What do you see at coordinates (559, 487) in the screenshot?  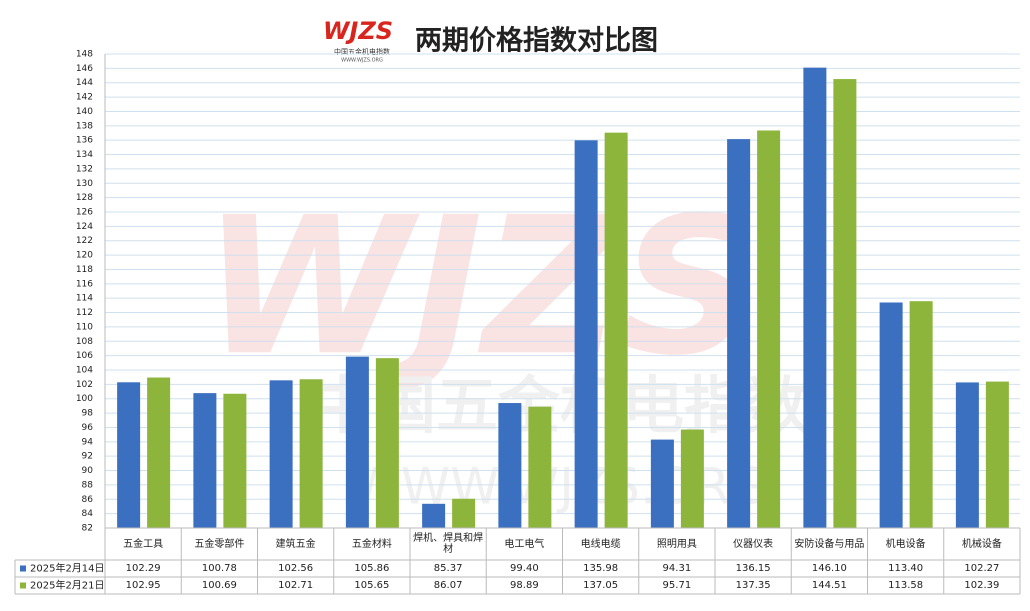 I see `watermark-url: WWW.WJZS.ORG` at bounding box center [559, 487].